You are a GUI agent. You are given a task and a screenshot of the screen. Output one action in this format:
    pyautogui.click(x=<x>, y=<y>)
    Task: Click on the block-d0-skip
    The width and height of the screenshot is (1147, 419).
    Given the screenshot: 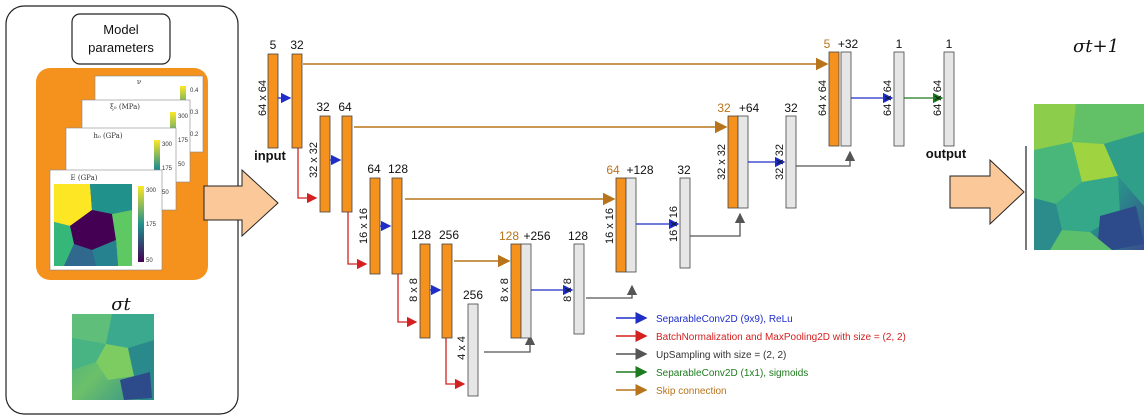 What is the action you would take?
    pyautogui.click(x=834, y=99)
    